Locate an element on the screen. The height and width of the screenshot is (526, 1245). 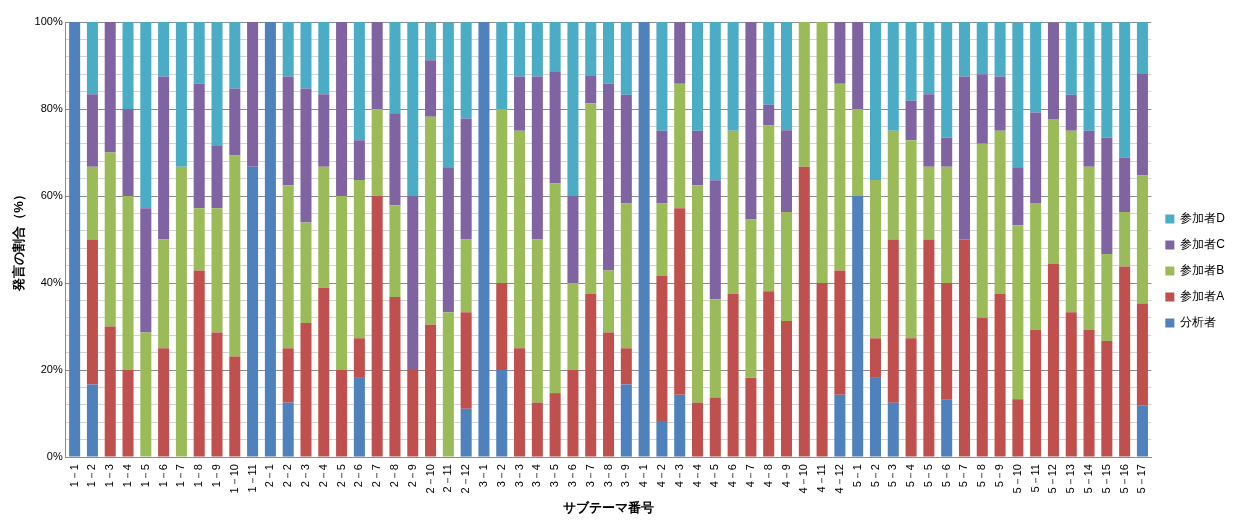
legend-label: 参加者A is located at coordinates (1202, 296).